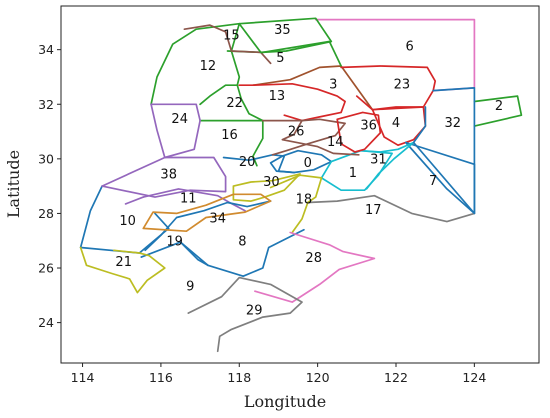 The width and height of the screenshot is (550, 418). I want to click on region-20-label: 20, so click(247, 162).